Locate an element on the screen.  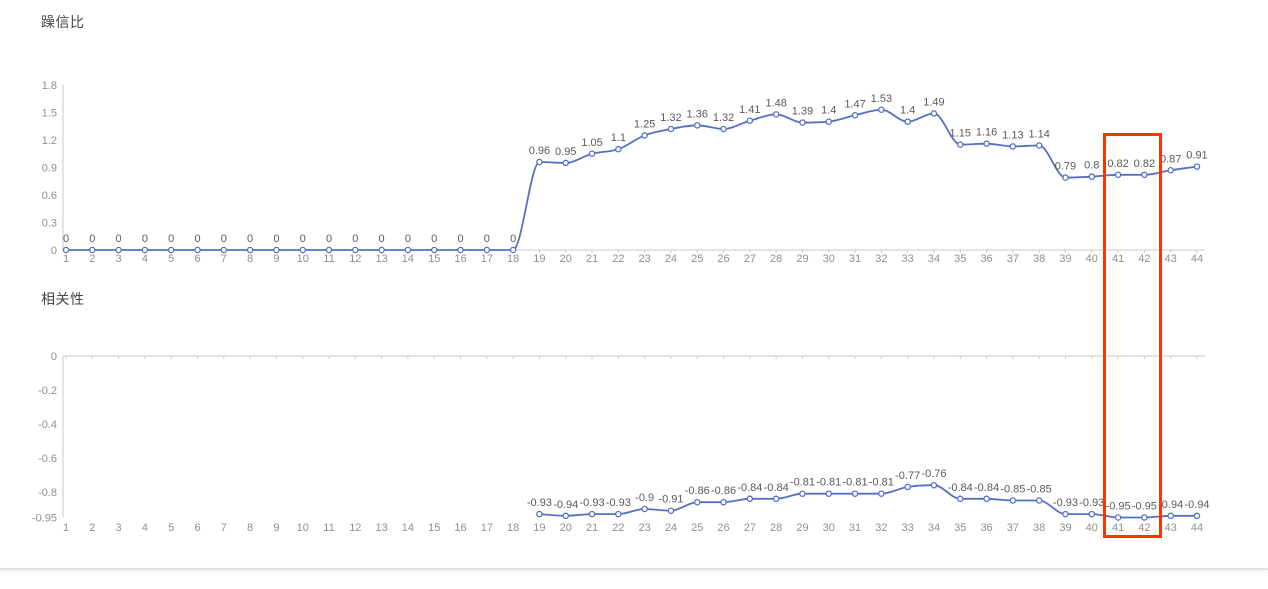
x-tick-label: 36 is located at coordinates (986, 528).